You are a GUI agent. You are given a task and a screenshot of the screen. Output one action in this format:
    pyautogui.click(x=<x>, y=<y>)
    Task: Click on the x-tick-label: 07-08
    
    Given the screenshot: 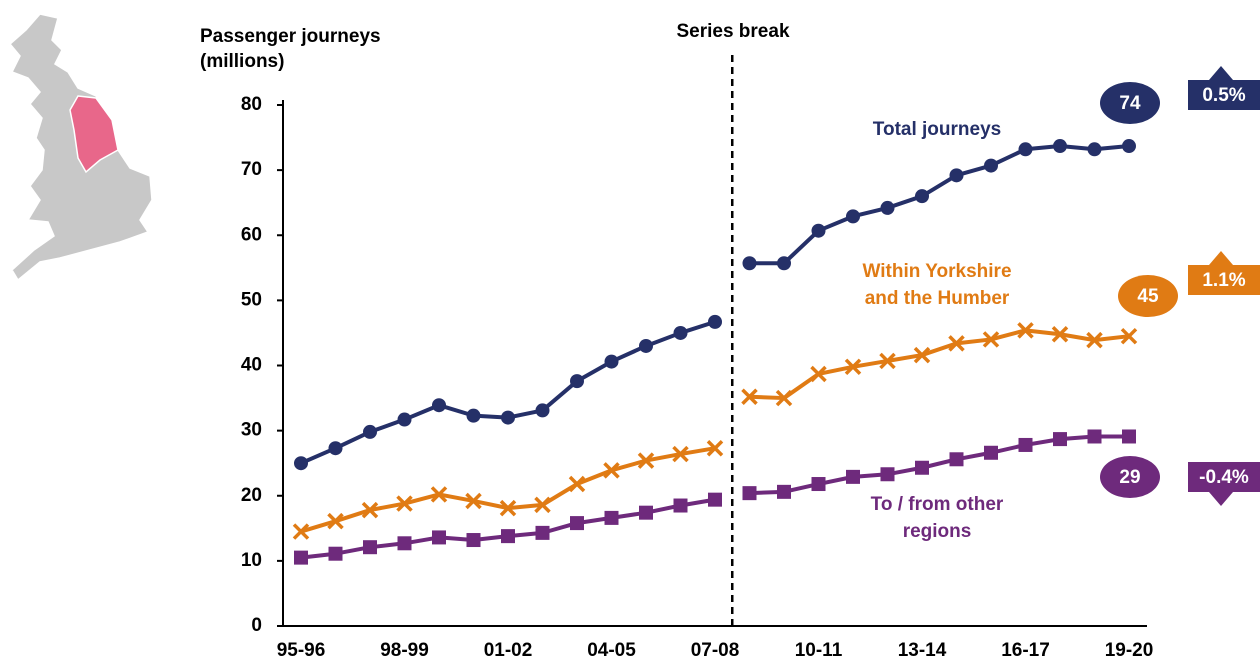 What is the action you would take?
    pyautogui.click(x=715, y=650)
    